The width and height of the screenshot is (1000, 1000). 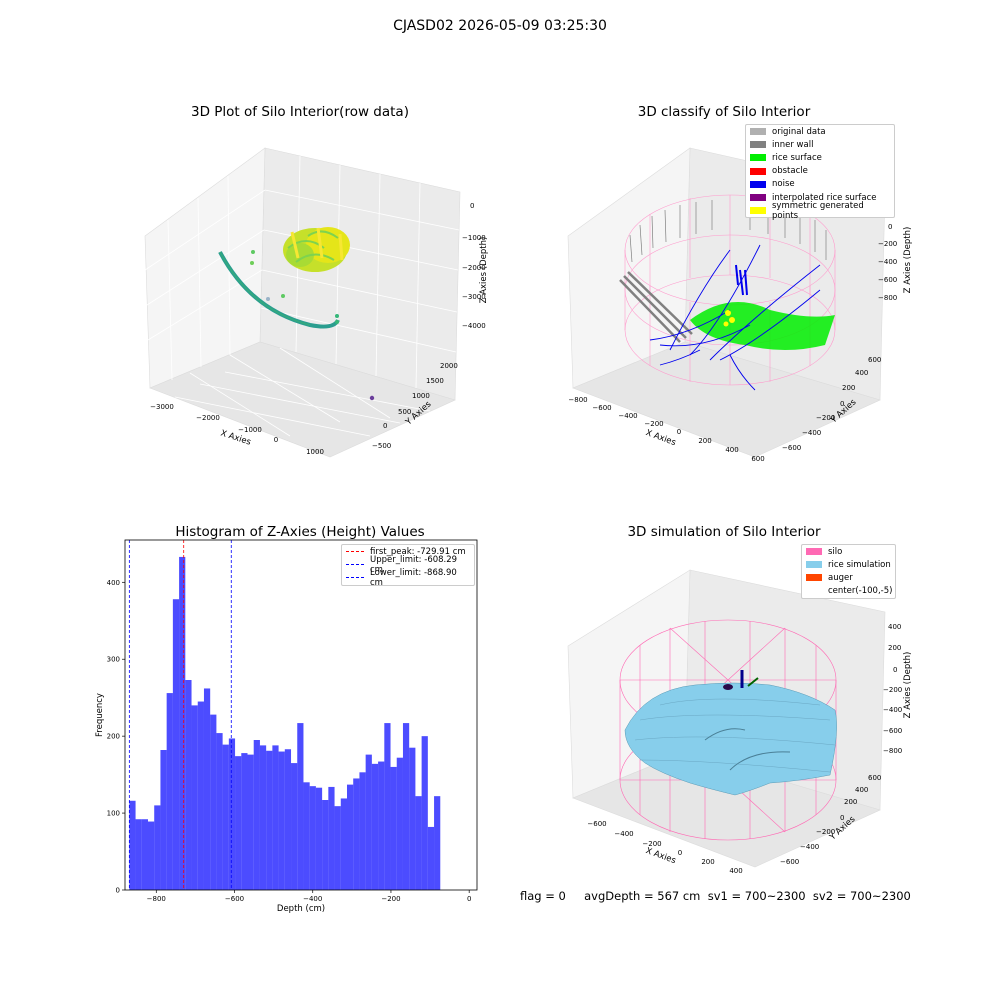 What do you see at coordinates (820, 131) in the screenshot?
I see `legend-entry-original-data: original data` at bounding box center [820, 131].